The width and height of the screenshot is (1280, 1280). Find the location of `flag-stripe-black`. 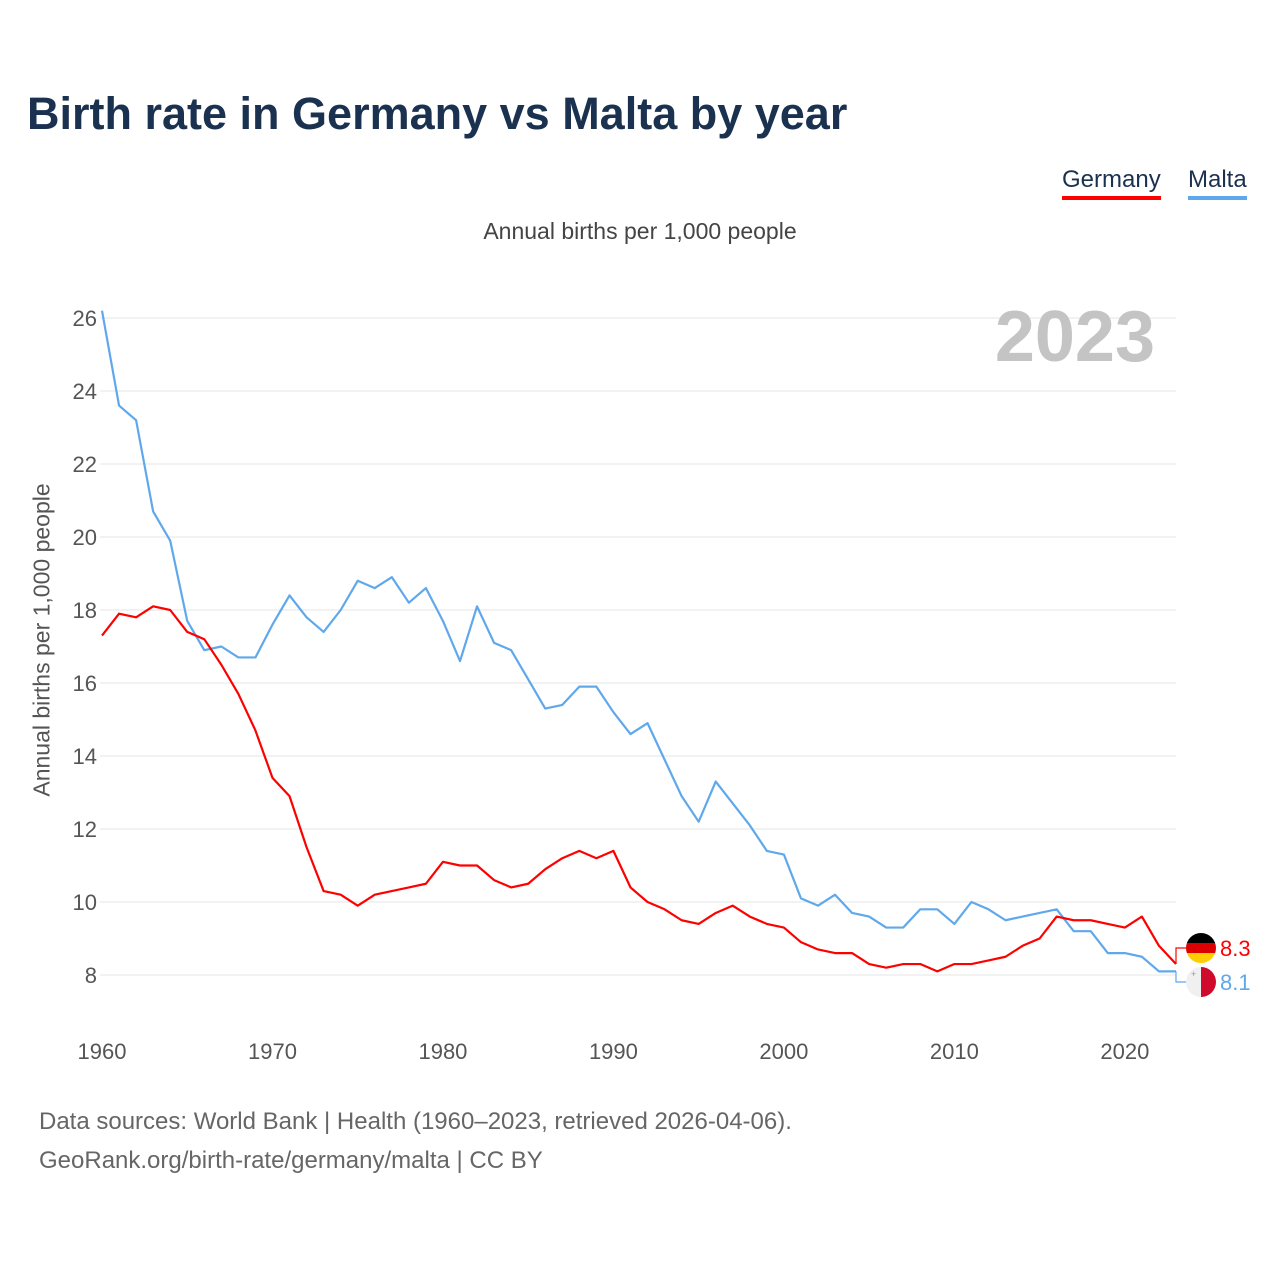

flag-stripe-black is located at coordinates (1201, 938).